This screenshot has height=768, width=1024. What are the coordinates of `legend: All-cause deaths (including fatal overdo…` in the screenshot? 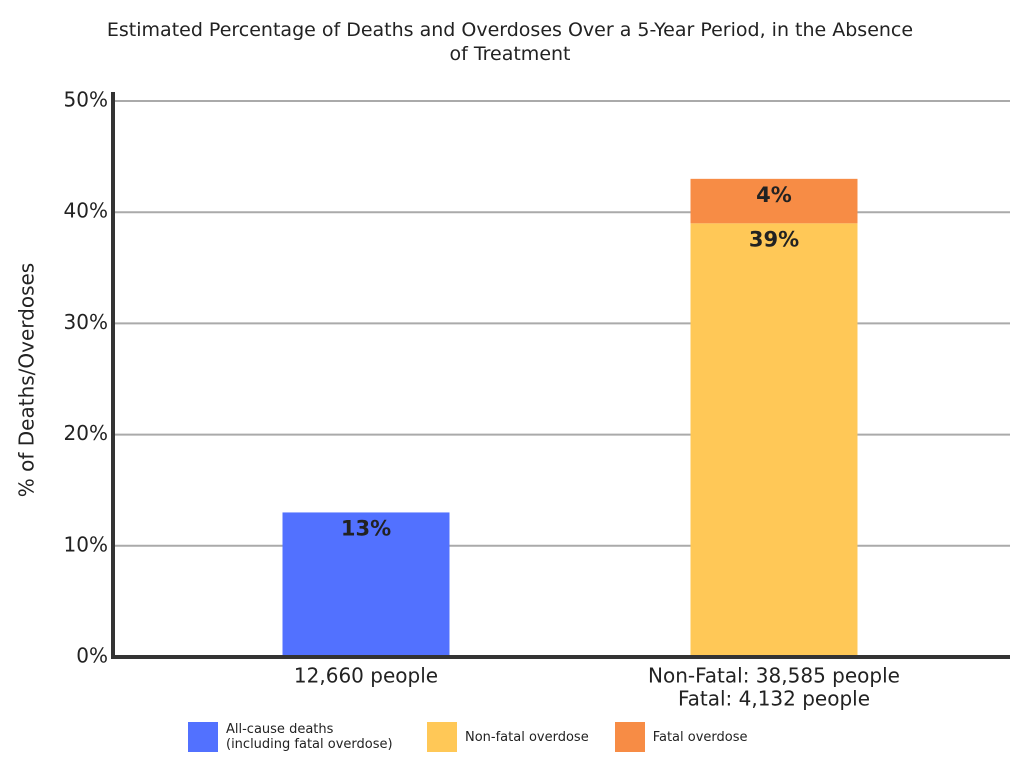 It's located at (468, 737).